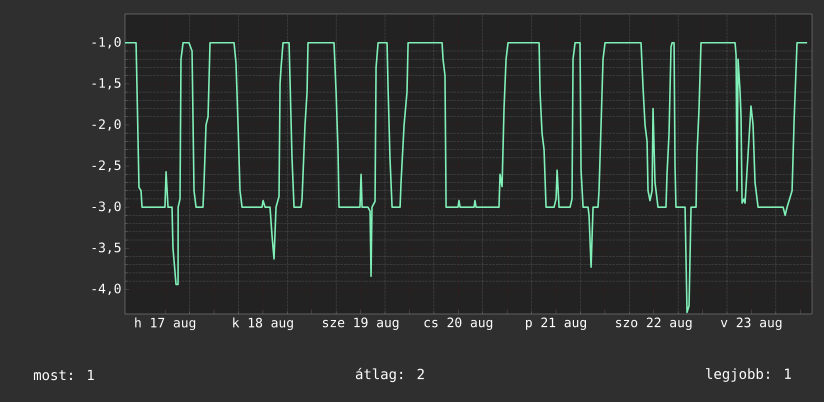  What do you see at coordinates (106, 84) in the screenshot?
I see `y-tick-label: -1,5` at bounding box center [106, 84].